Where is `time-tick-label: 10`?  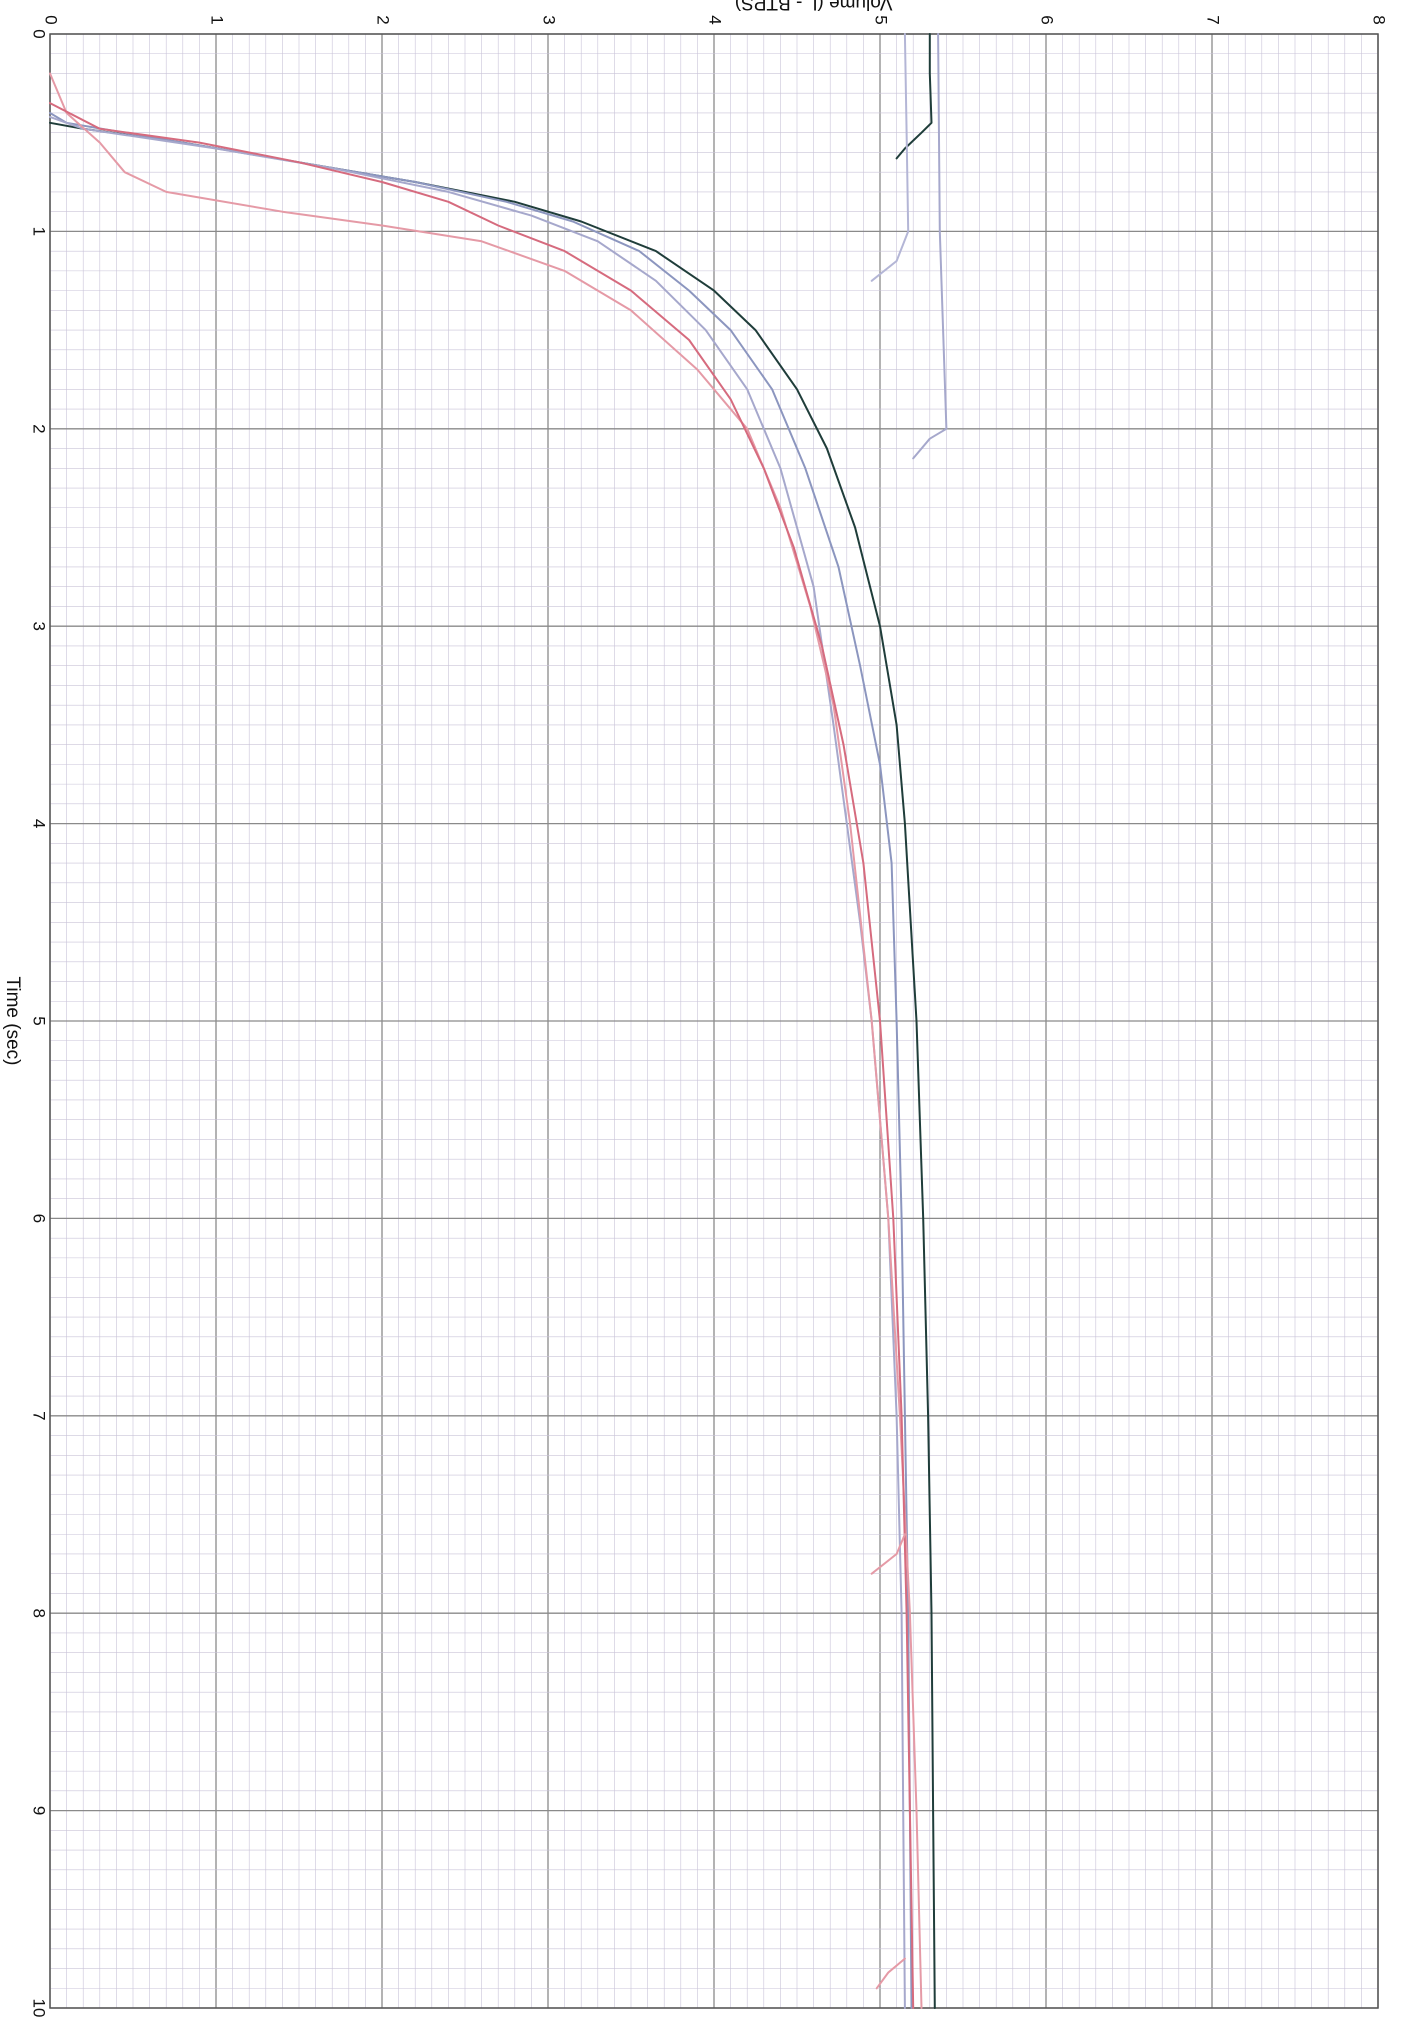
time-tick-label: 10 is located at coordinates (39, 2008).